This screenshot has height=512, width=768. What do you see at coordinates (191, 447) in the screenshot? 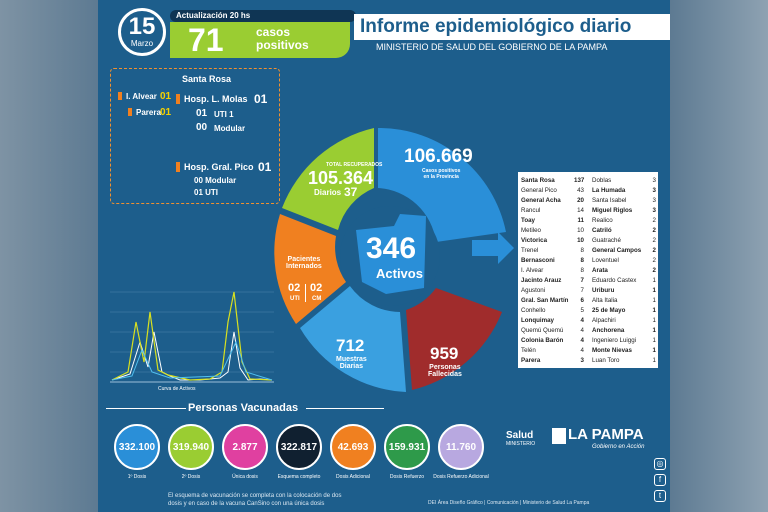
I see `vaccine-count-circle: 319.940` at bounding box center [191, 447].